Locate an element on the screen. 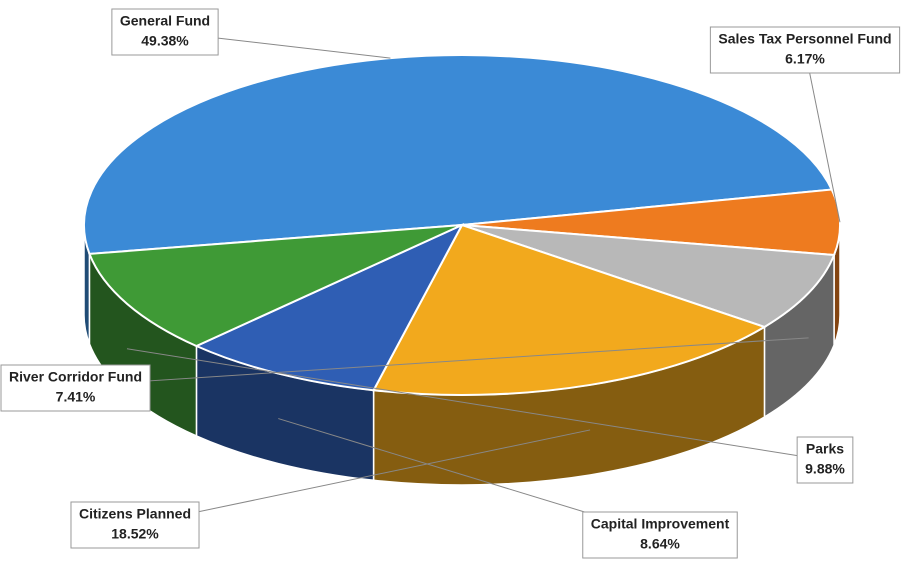 This screenshot has height=570, width=924. label-category: General Fund is located at coordinates (165, 21).